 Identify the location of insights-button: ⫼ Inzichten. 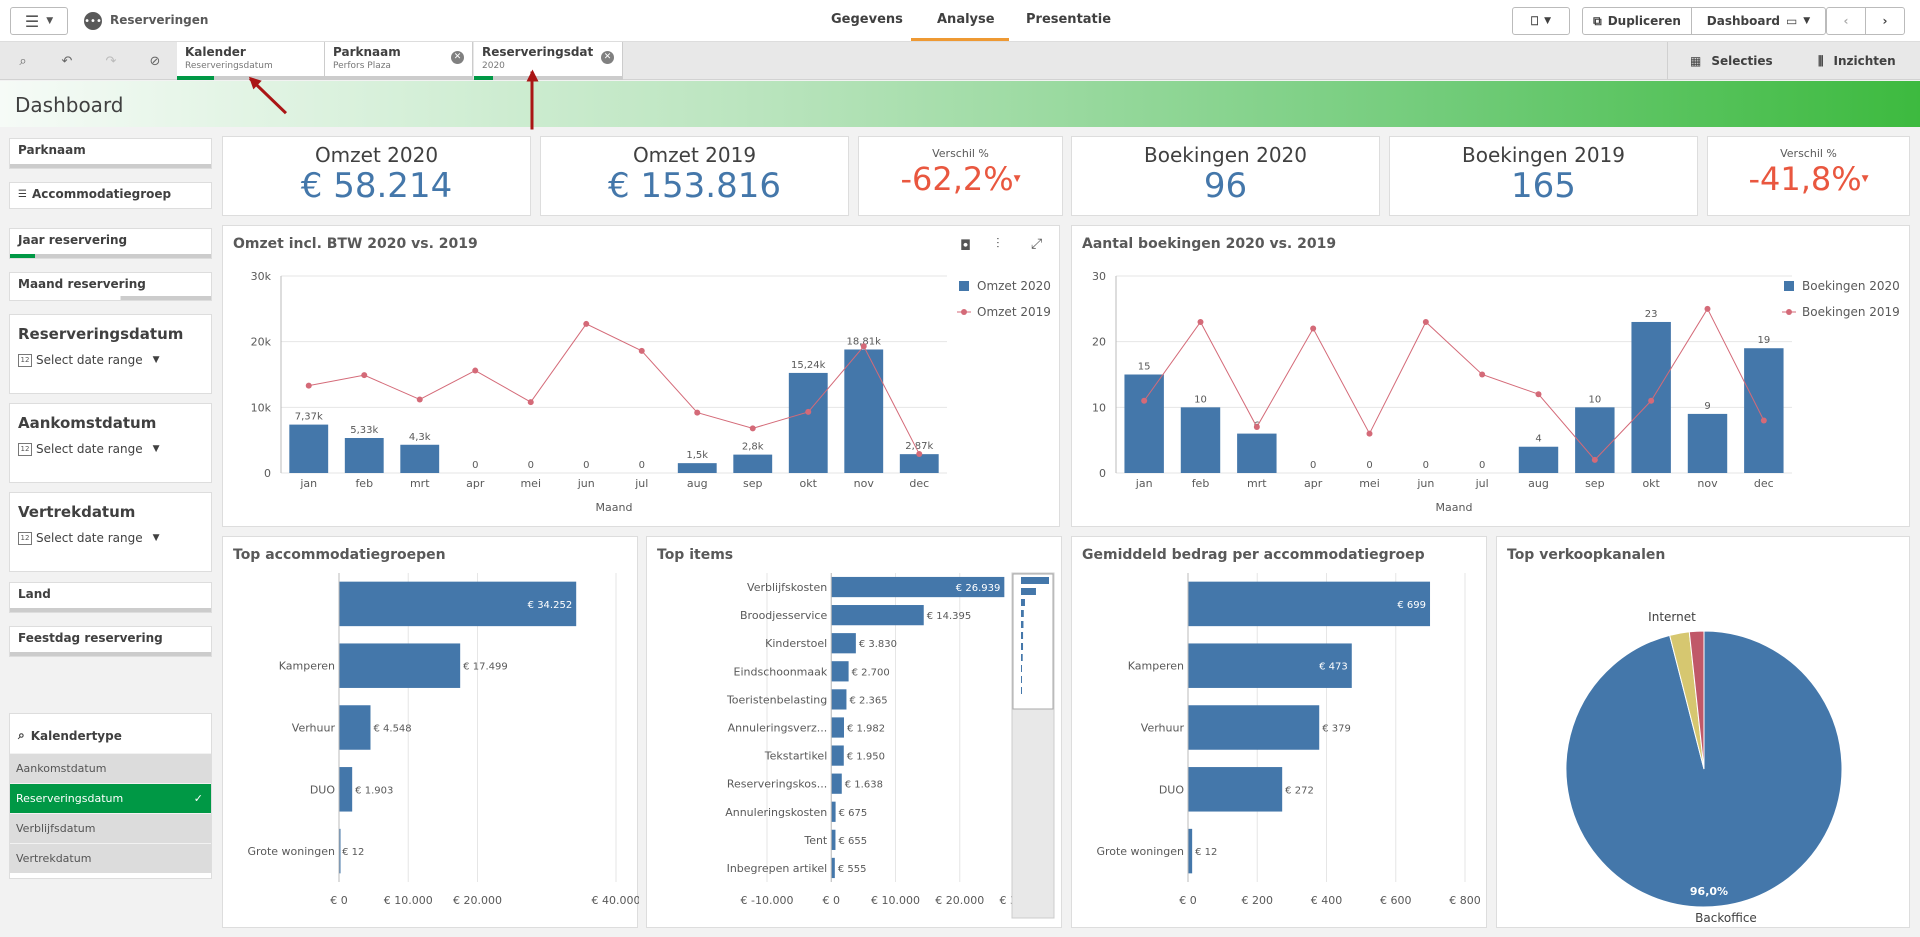
(1857, 61).